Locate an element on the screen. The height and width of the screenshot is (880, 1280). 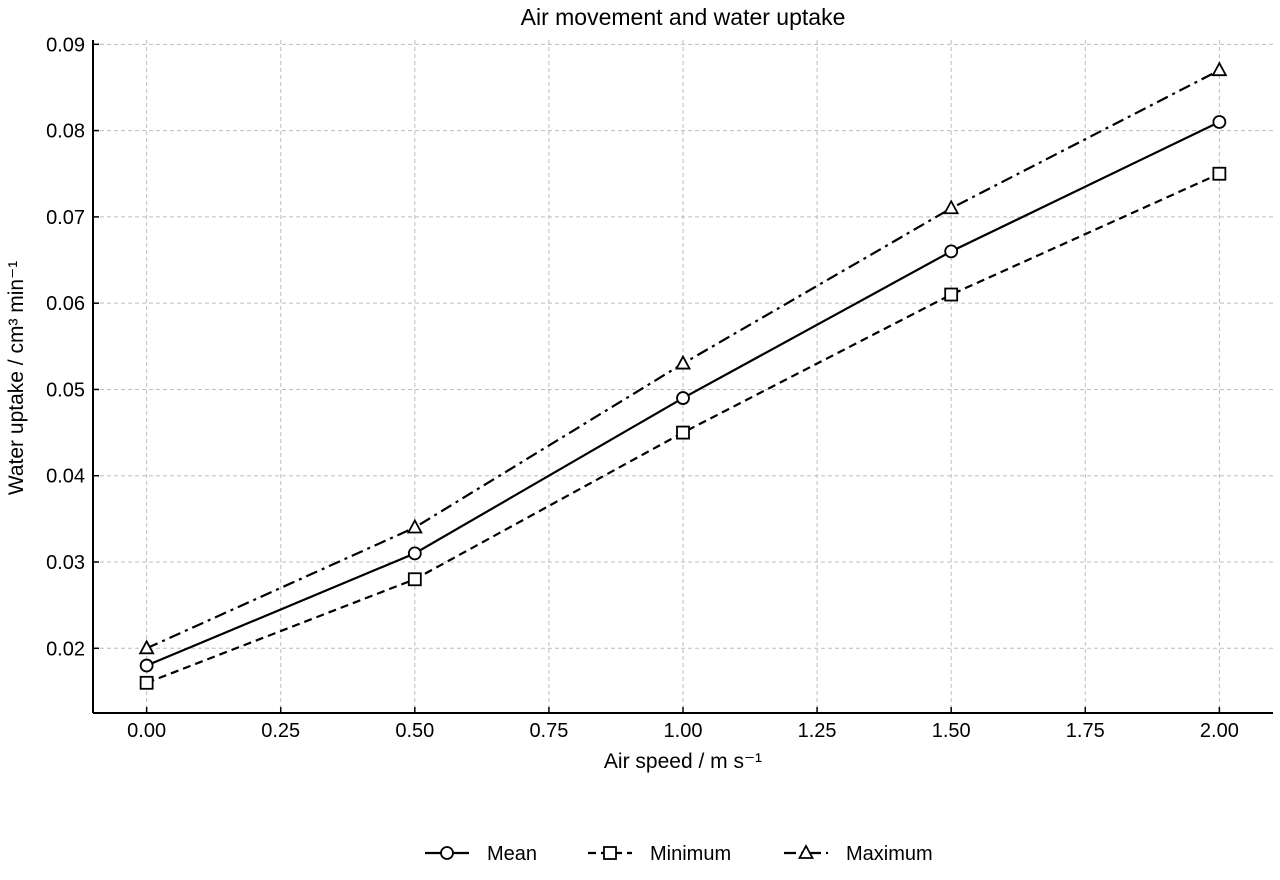
x-tick-label: 0.00 is located at coordinates (146, 731).